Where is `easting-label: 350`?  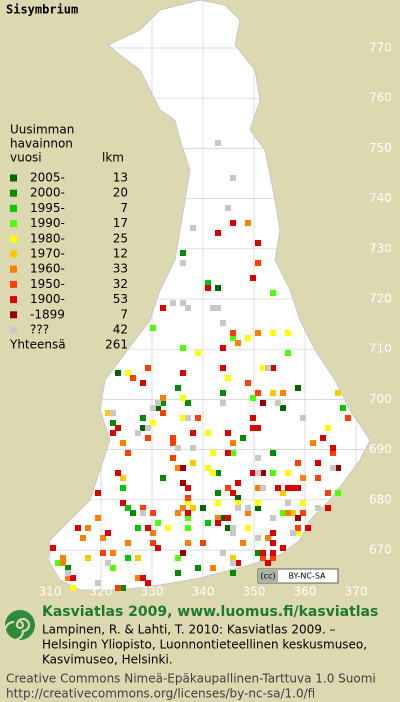
easting-label: 350 is located at coordinates (254, 592).